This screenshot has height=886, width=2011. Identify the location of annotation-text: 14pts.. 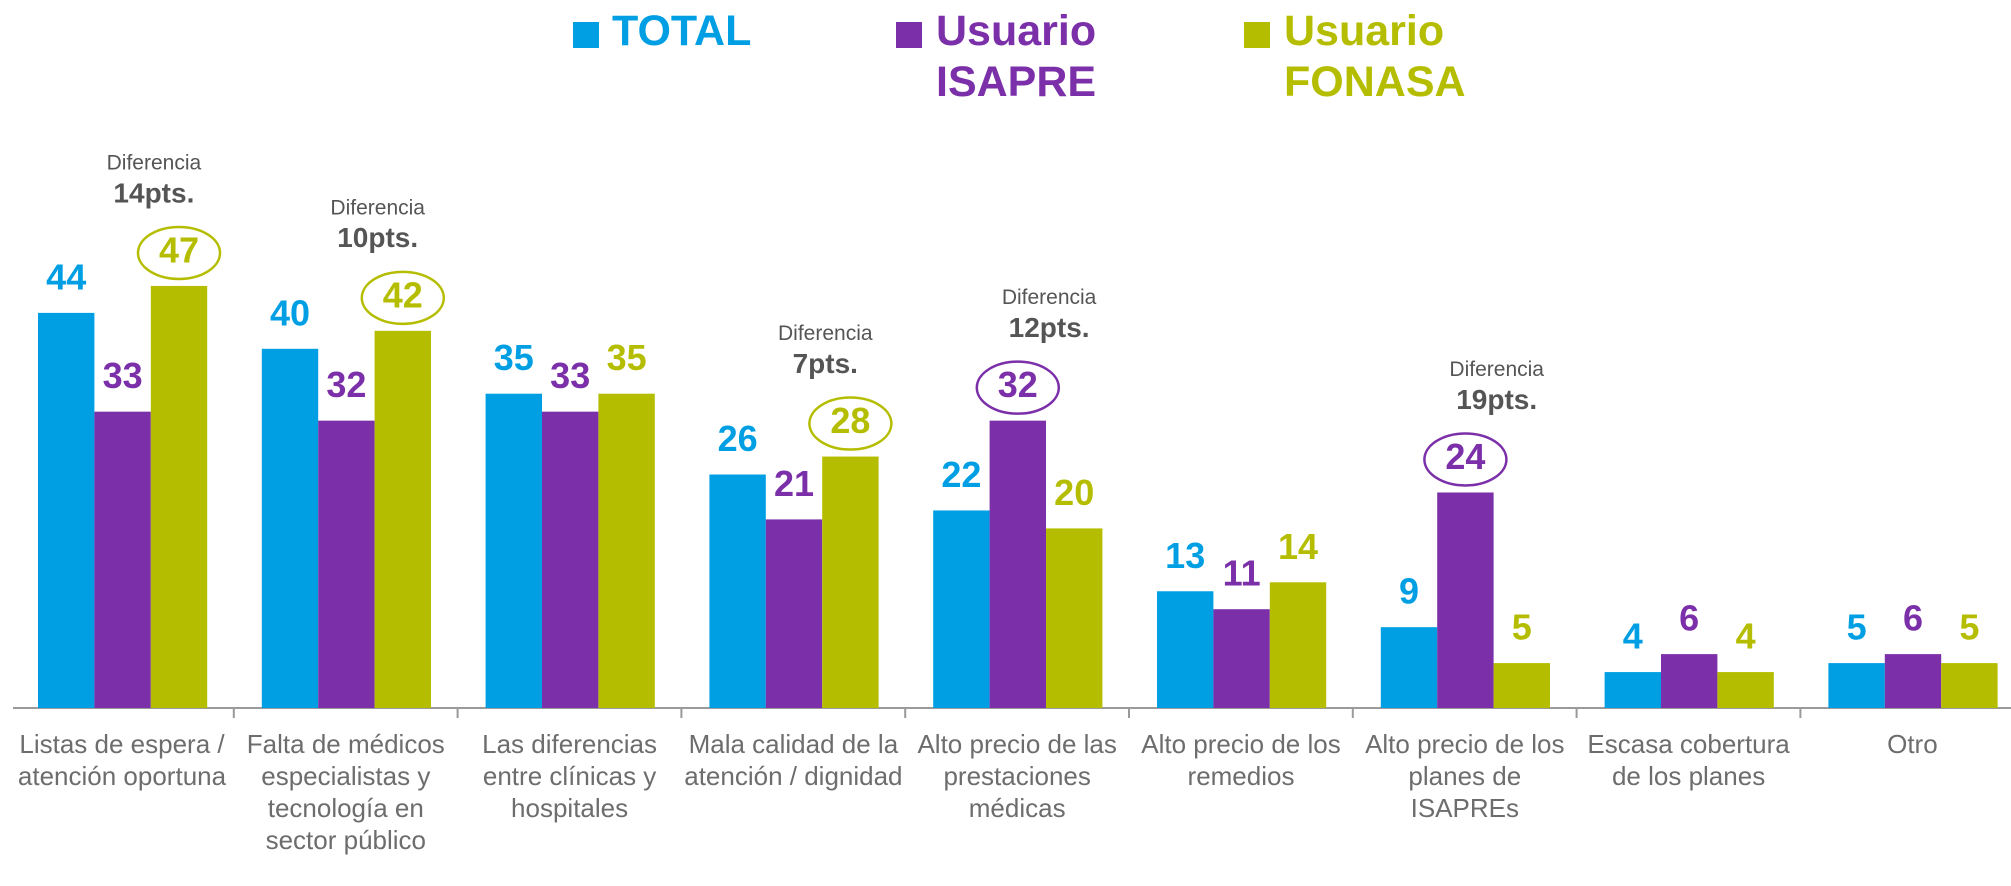
(153, 192).